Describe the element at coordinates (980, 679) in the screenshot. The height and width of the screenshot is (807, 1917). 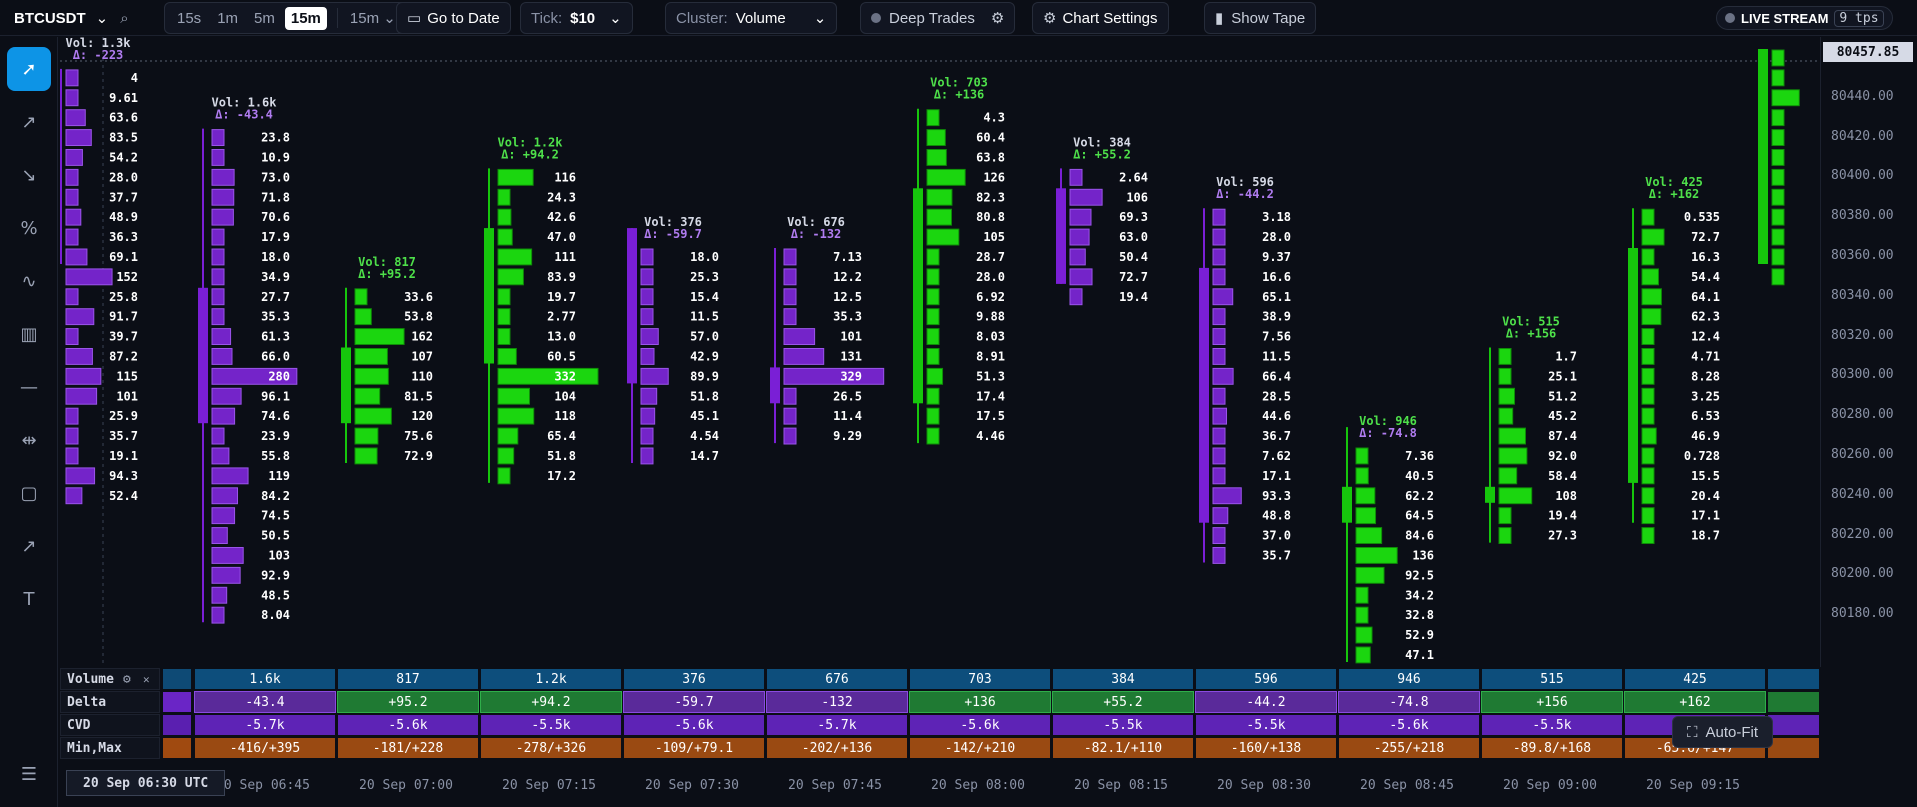
I see `stats-cell: 703` at that location.